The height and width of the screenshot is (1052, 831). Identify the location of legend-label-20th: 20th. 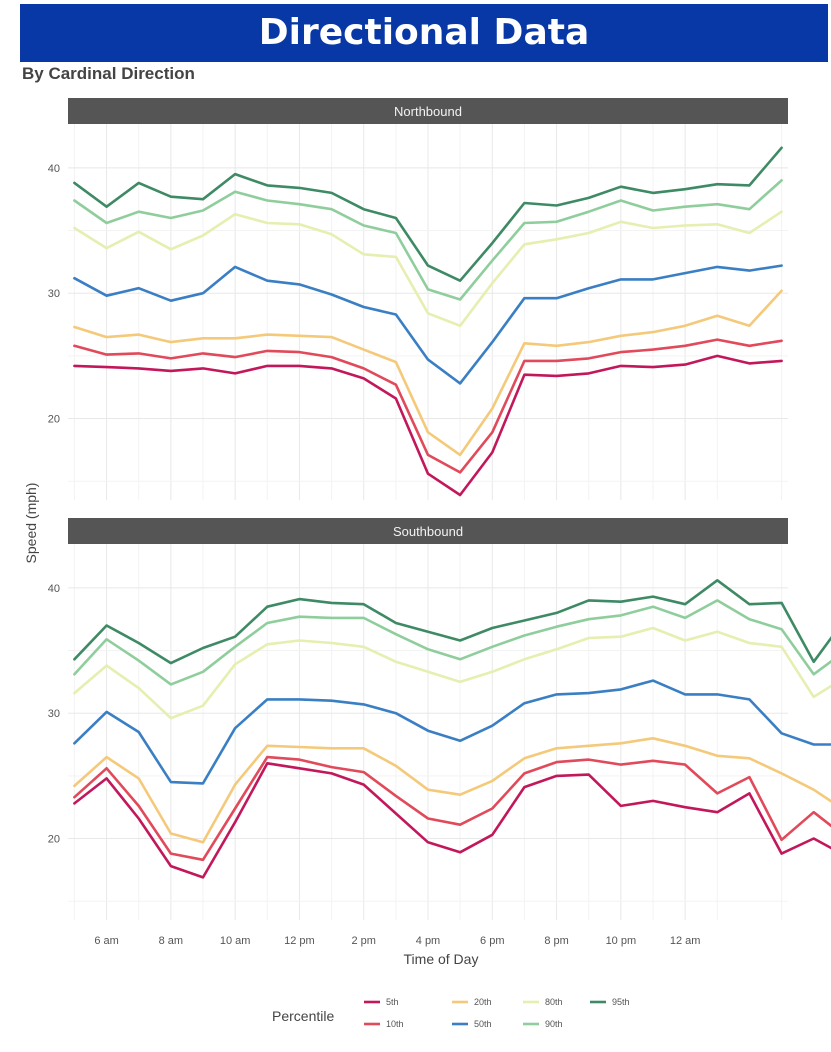
(483, 1002).